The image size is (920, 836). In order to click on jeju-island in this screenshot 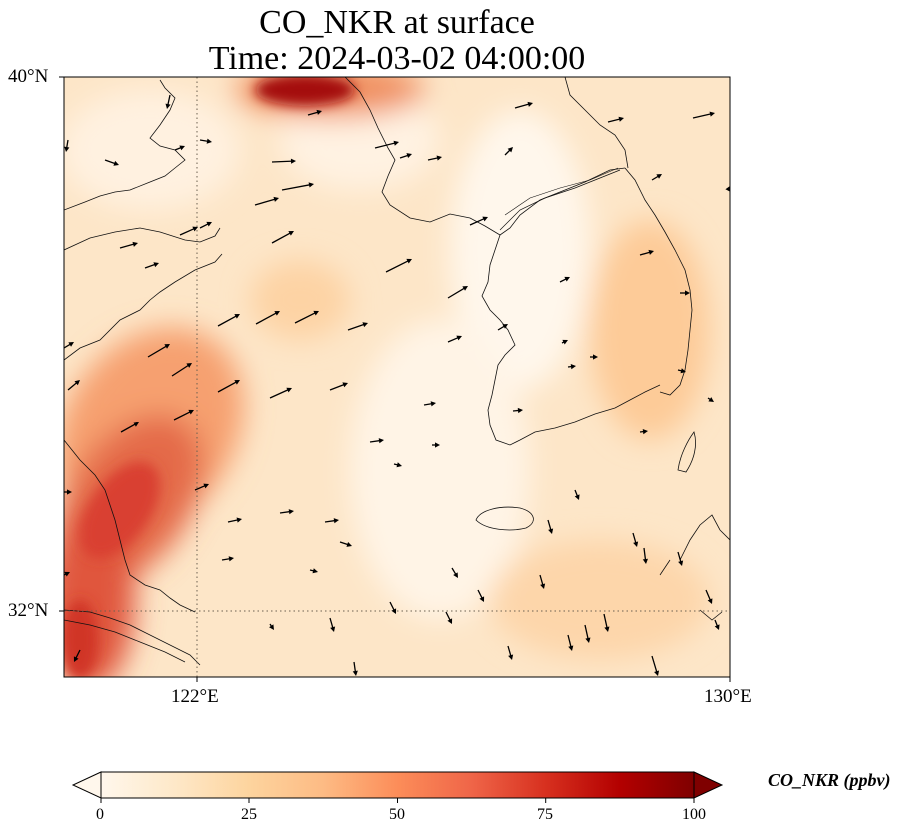, I will do `click(504, 518)`.